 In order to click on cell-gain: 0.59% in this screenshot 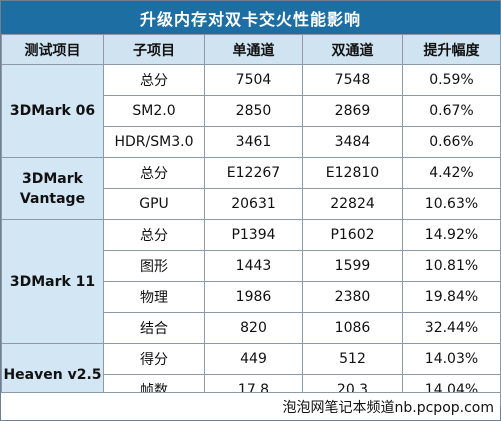, I will do `click(451, 80)`.